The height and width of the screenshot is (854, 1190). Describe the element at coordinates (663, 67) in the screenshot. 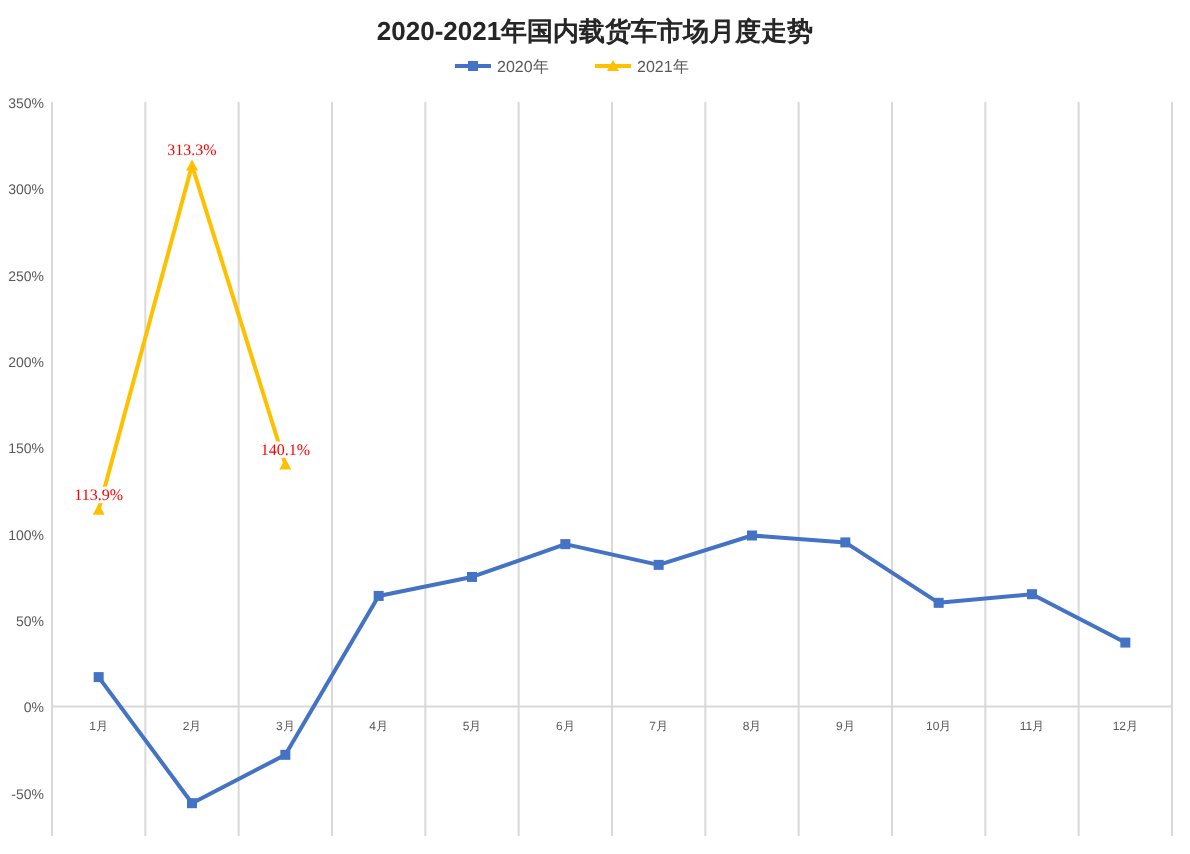

I see `legend-label: 2021年` at that location.